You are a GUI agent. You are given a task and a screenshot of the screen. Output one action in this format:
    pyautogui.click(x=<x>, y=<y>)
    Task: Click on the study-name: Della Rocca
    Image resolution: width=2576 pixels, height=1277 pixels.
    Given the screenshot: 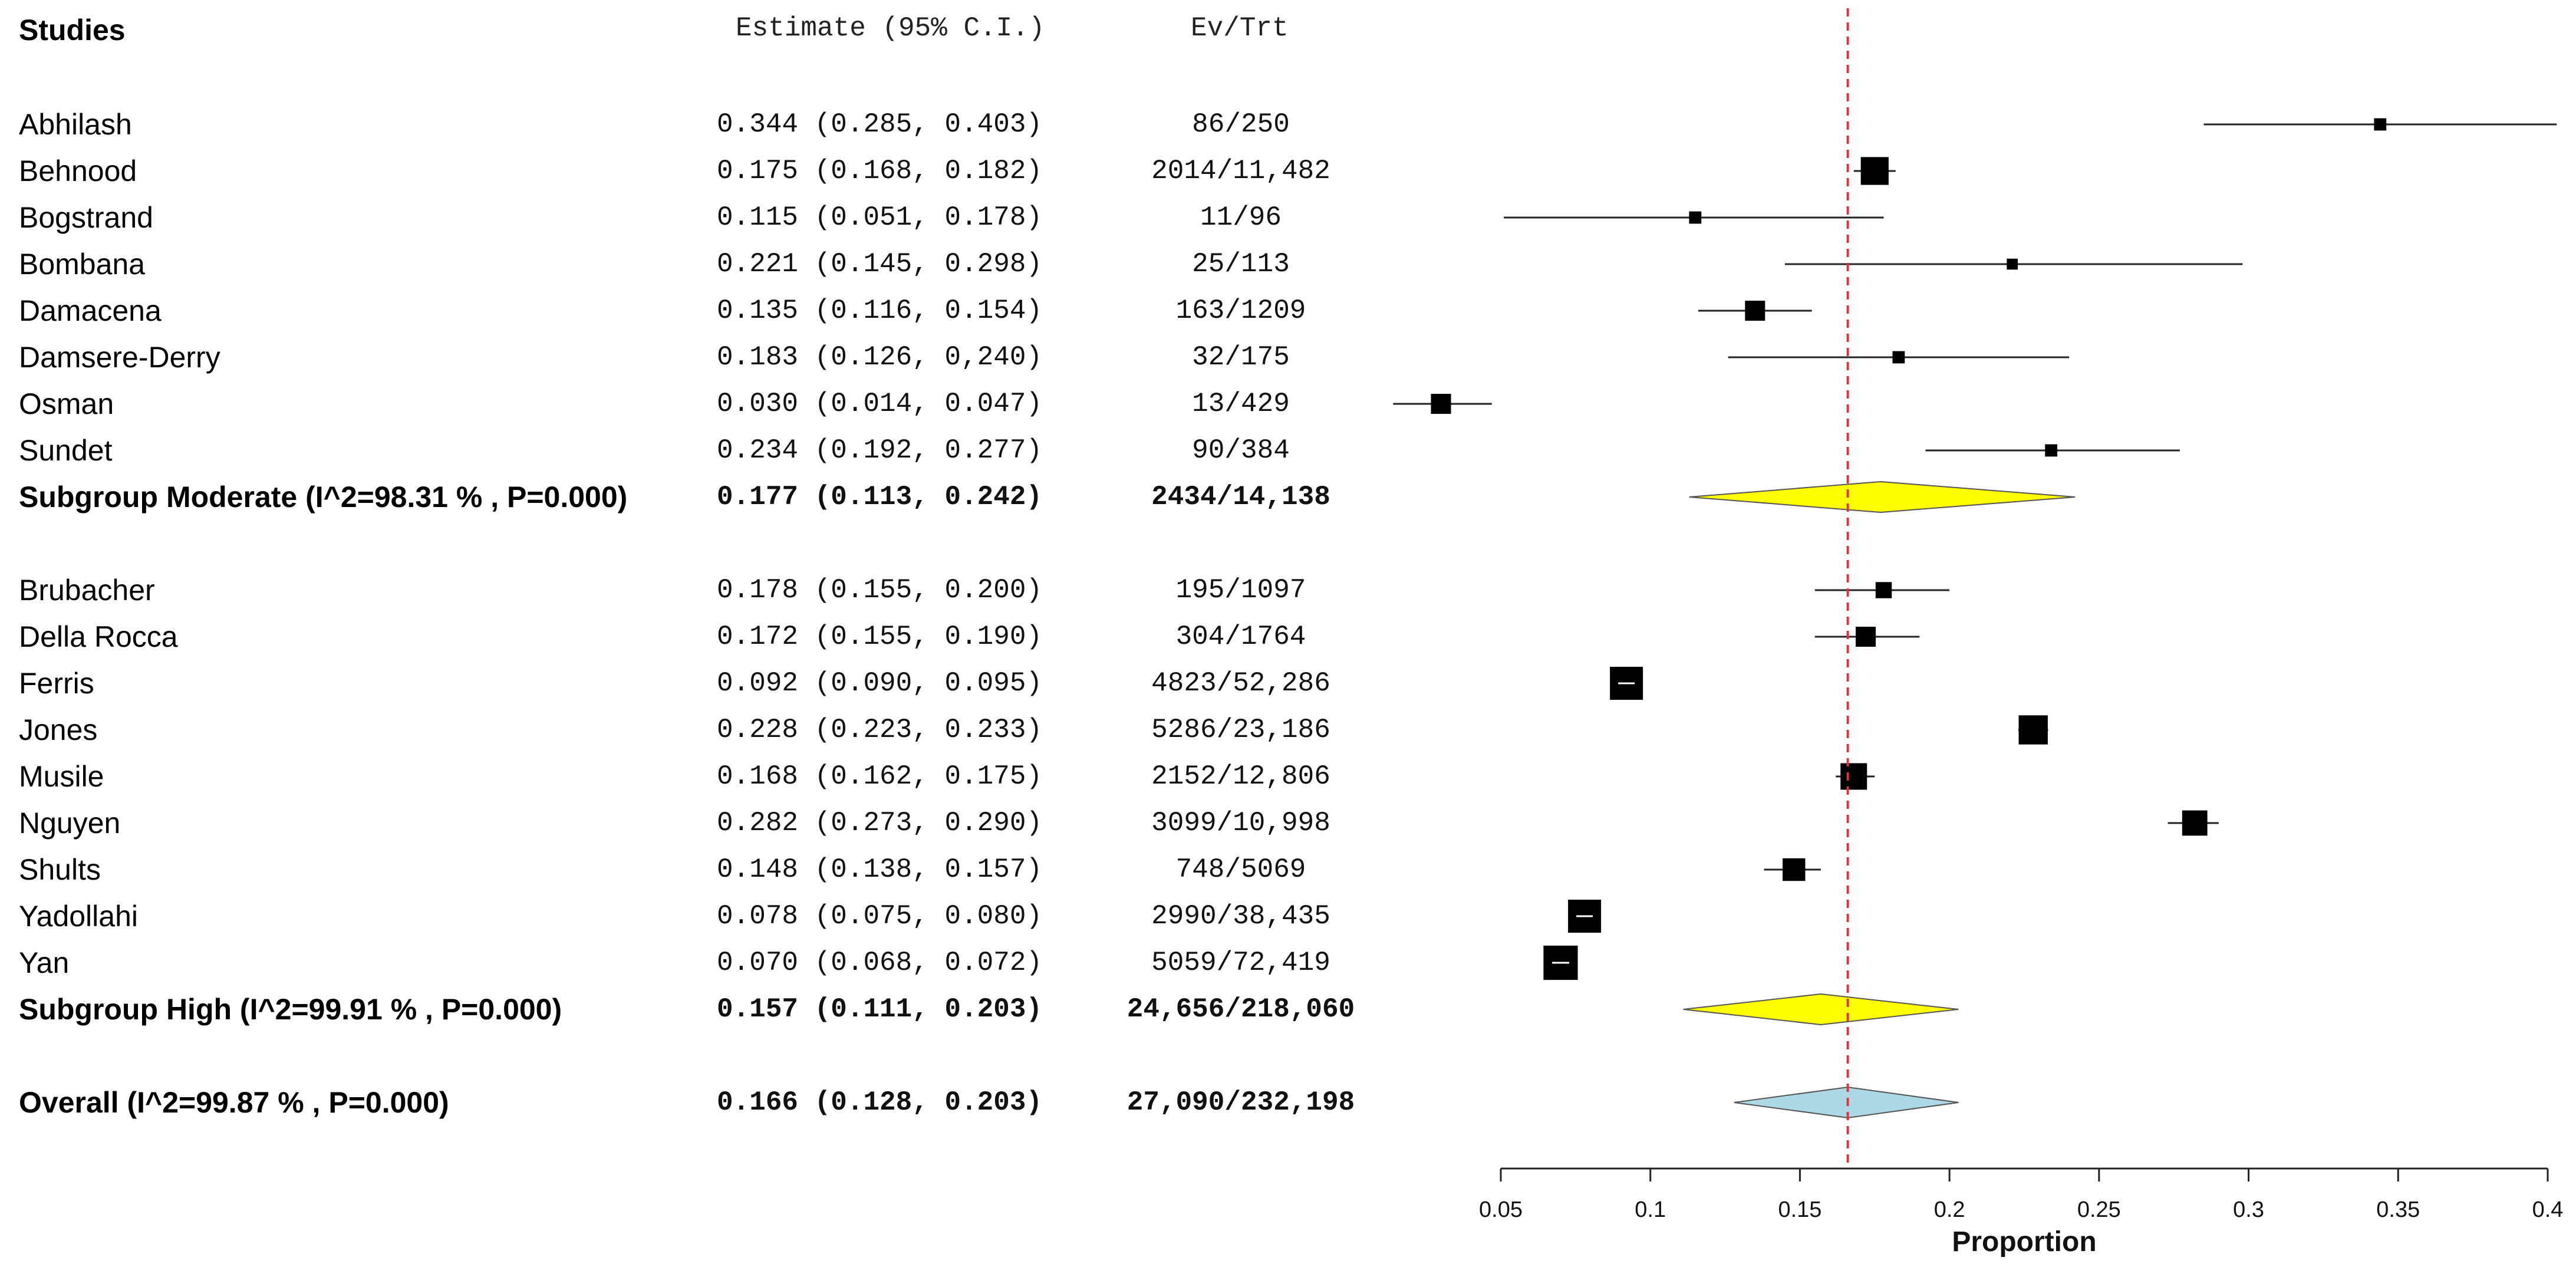 What is the action you would take?
    pyautogui.click(x=98, y=637)
    